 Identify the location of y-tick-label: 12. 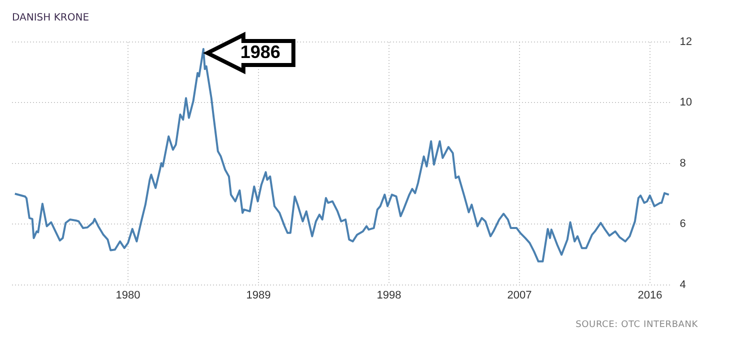
(686, 42).